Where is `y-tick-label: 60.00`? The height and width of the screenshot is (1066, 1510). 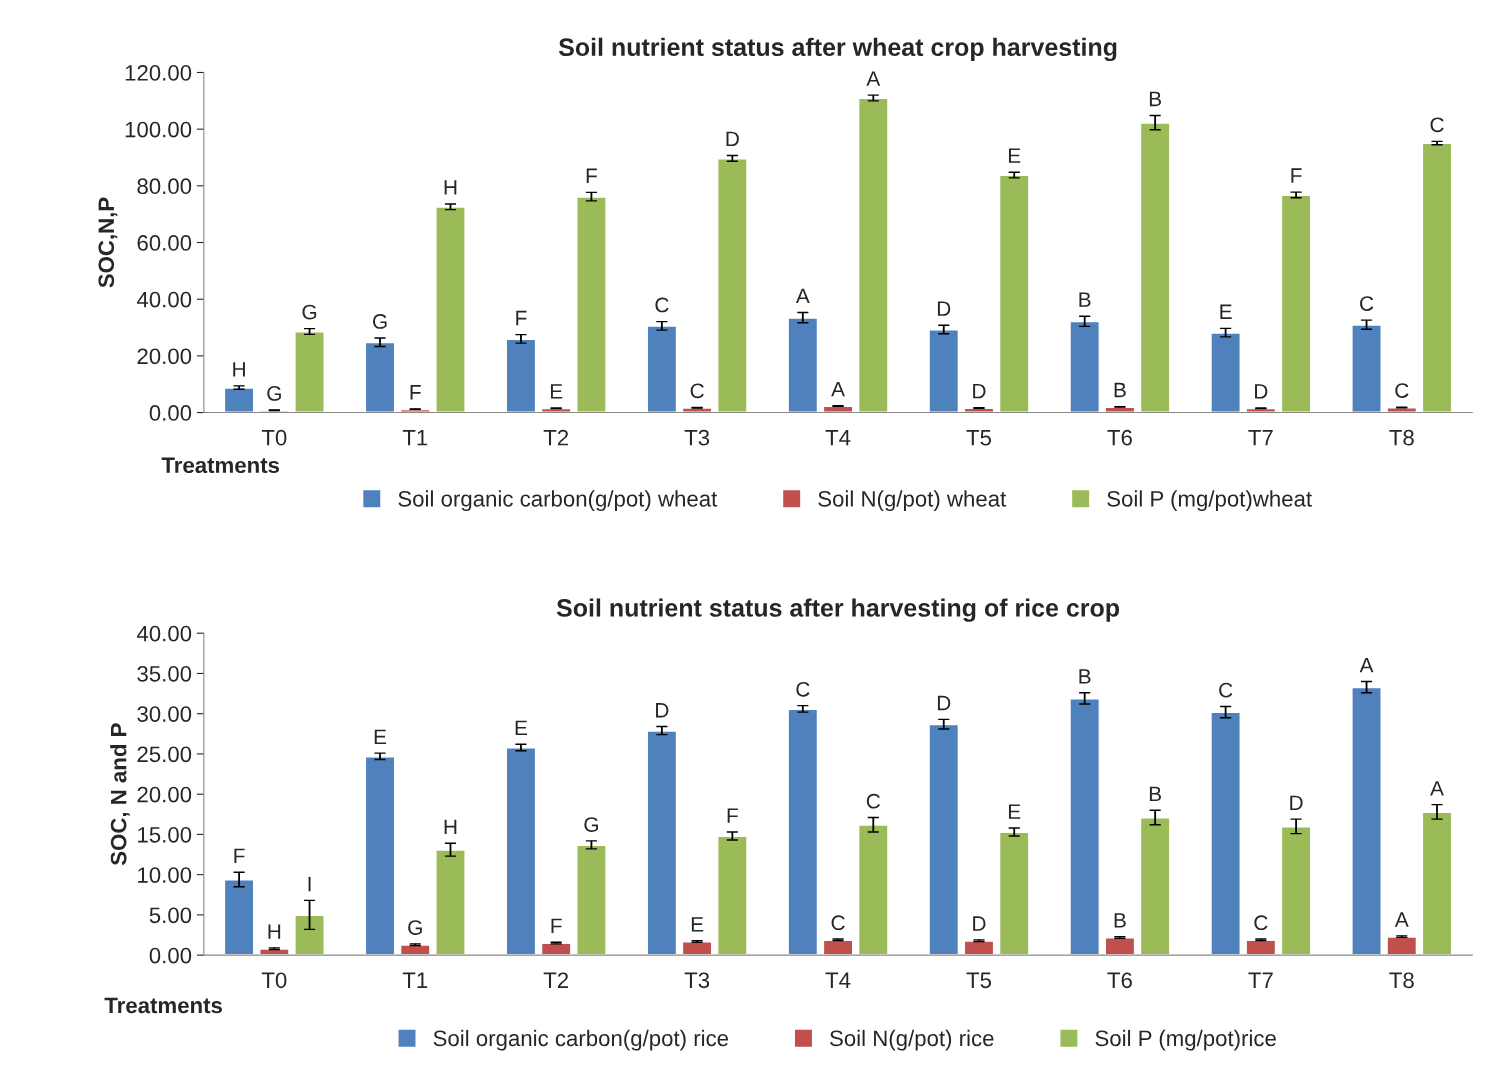
y-tick-label: 60.00 is located at coordinates (164, 243).